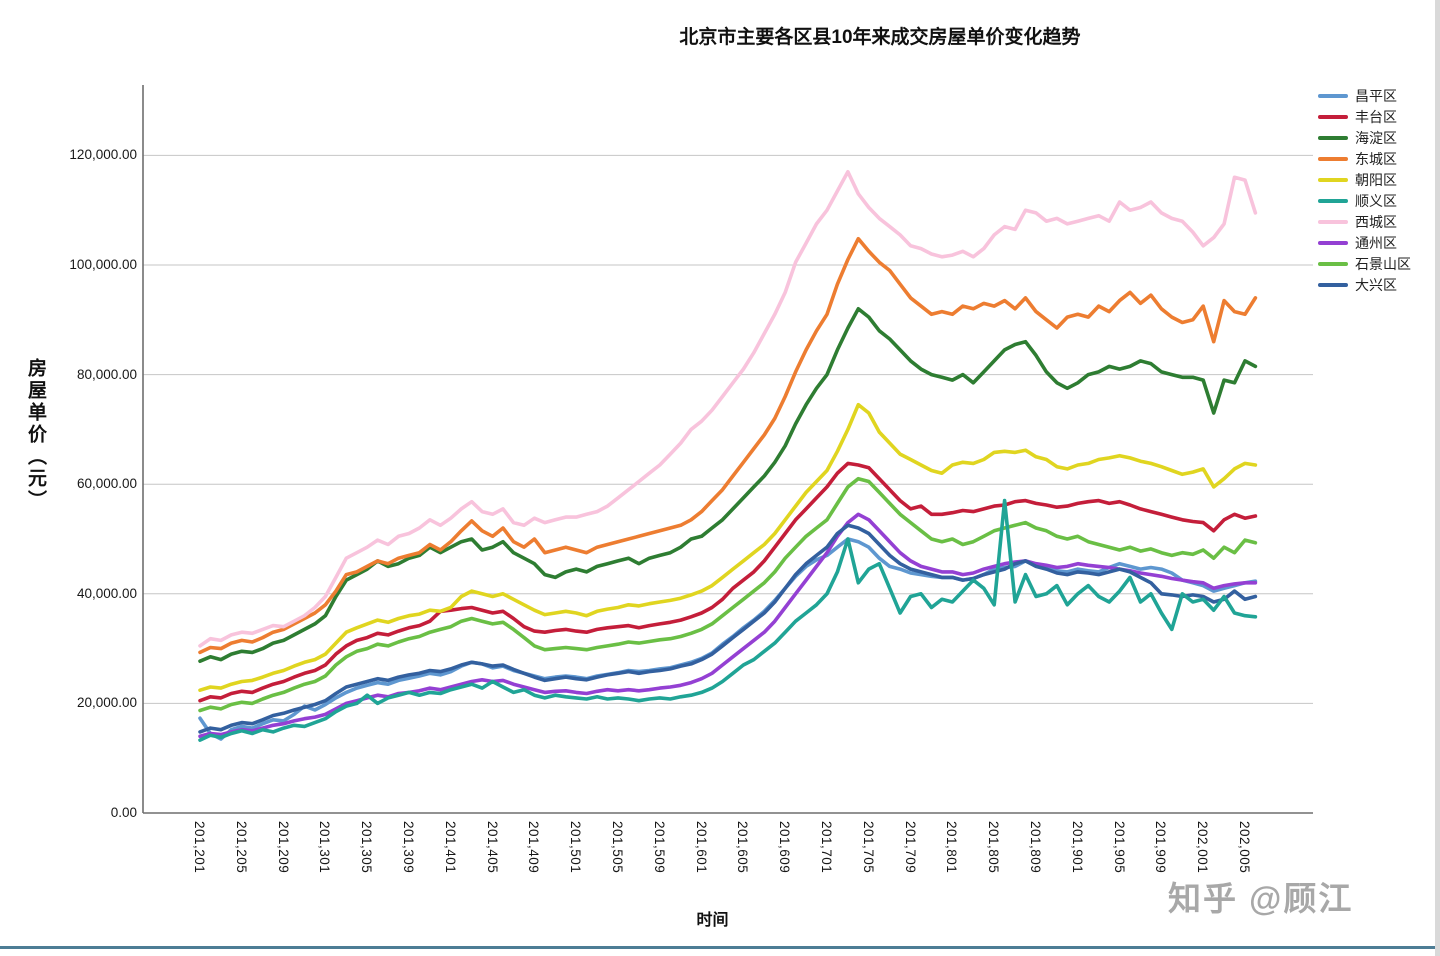 The width and height of the screenshot is (1440, 956). I want to click on legend-item: 石景山区, so click(1364, 263).